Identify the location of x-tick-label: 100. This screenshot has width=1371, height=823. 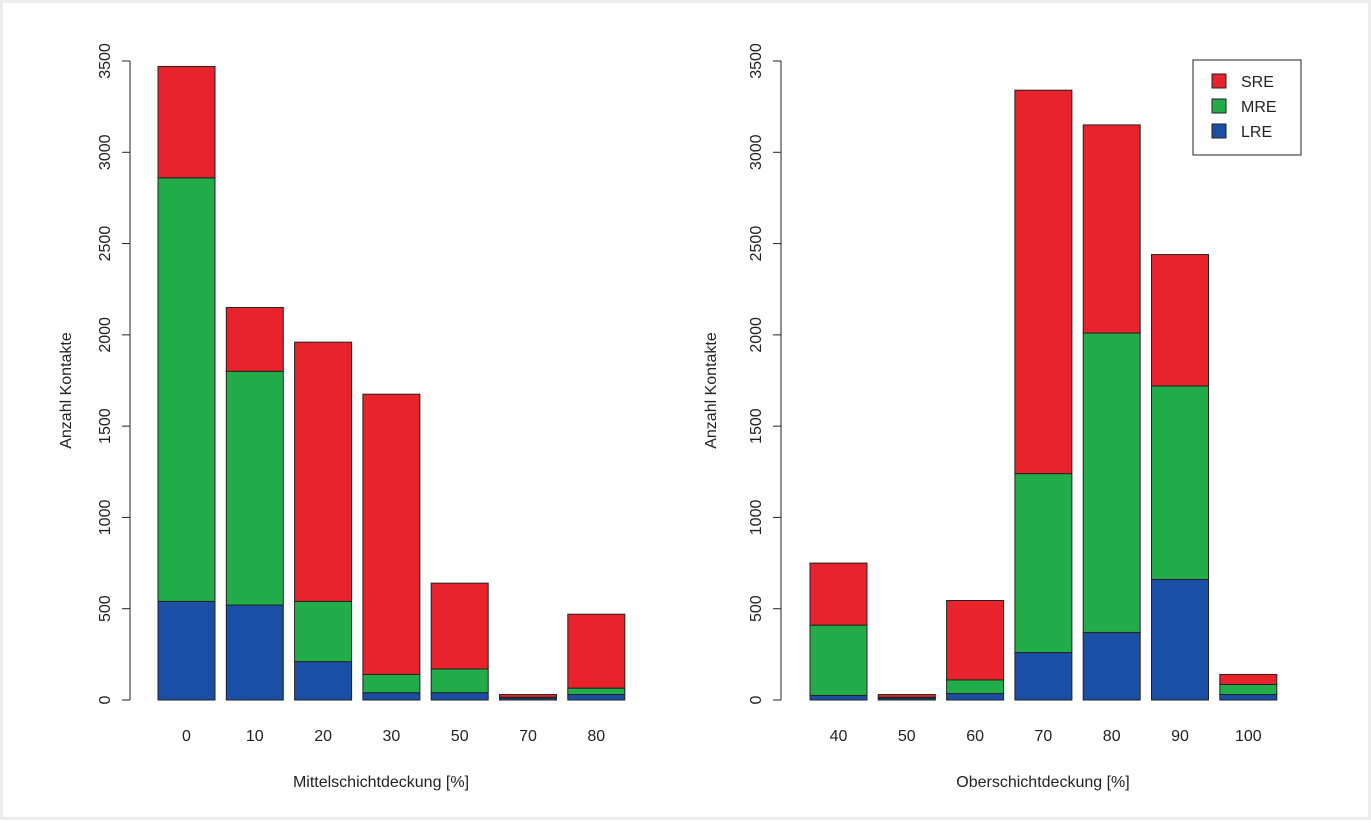
(1248, 736).